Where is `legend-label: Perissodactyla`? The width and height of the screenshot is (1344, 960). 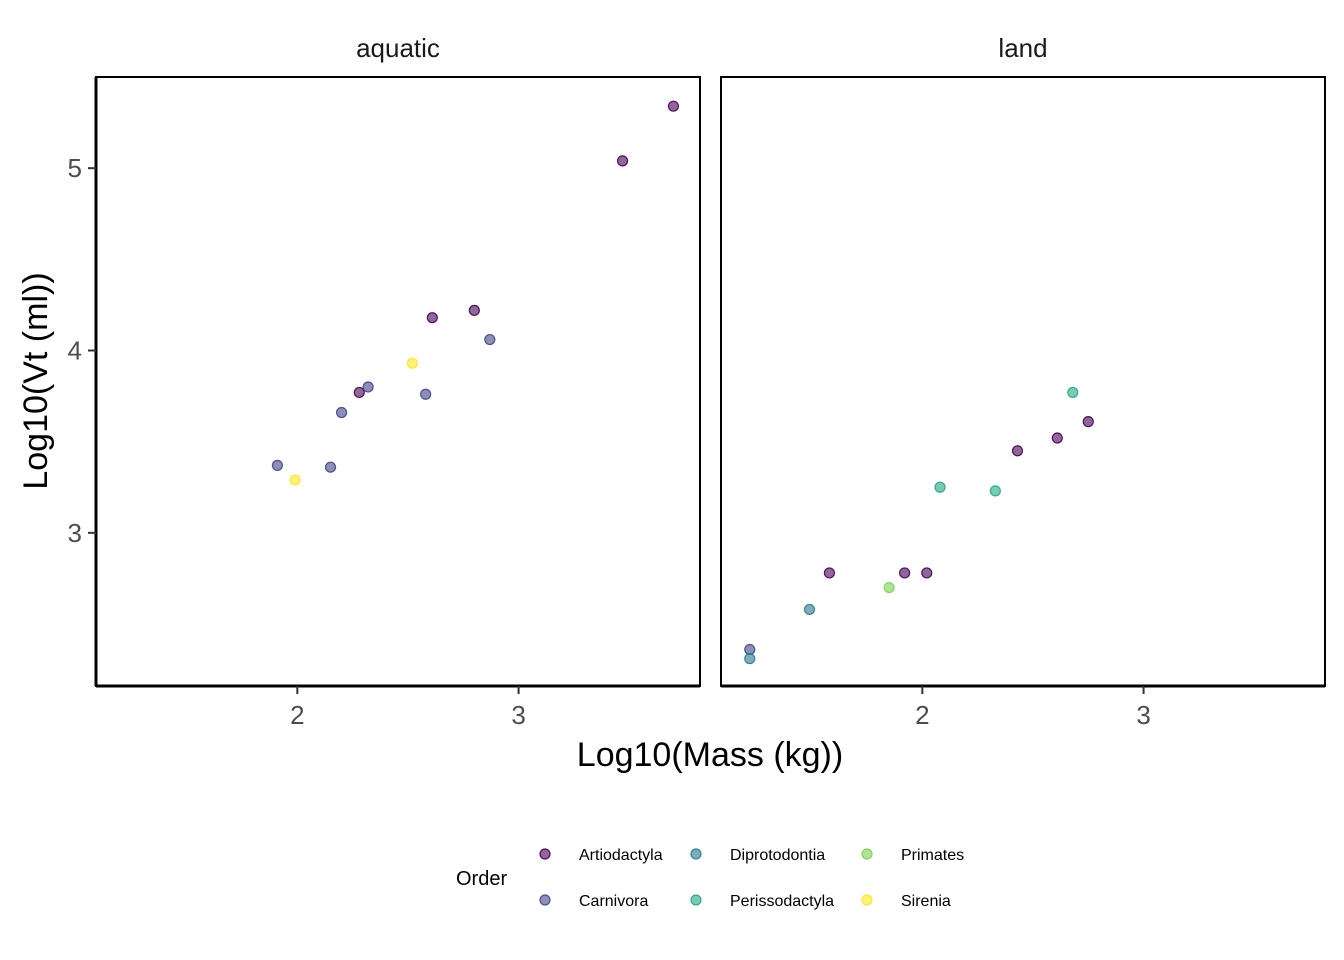 legend-label: Perissodactyla is located at coordinates (782, 901).